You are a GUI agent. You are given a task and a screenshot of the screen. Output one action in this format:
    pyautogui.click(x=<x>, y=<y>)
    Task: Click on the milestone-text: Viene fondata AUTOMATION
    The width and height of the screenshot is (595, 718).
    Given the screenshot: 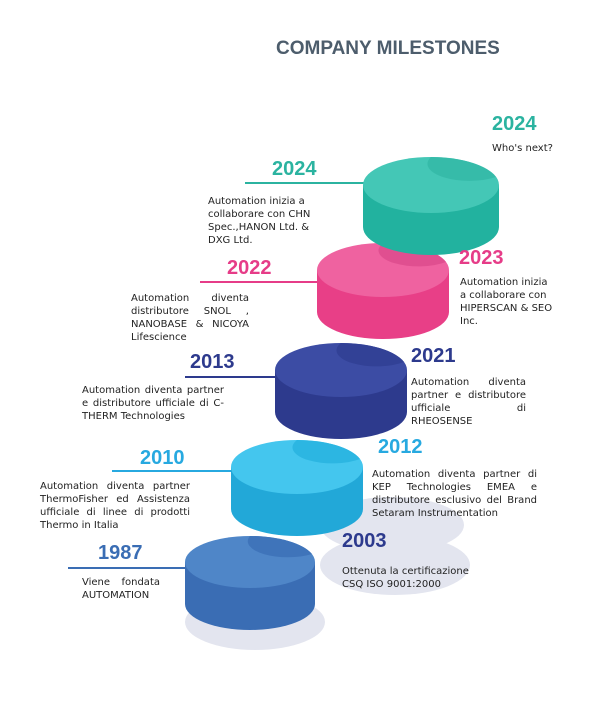 What is the action you would take?
    pyautogui.click(x=121, y=589)
    